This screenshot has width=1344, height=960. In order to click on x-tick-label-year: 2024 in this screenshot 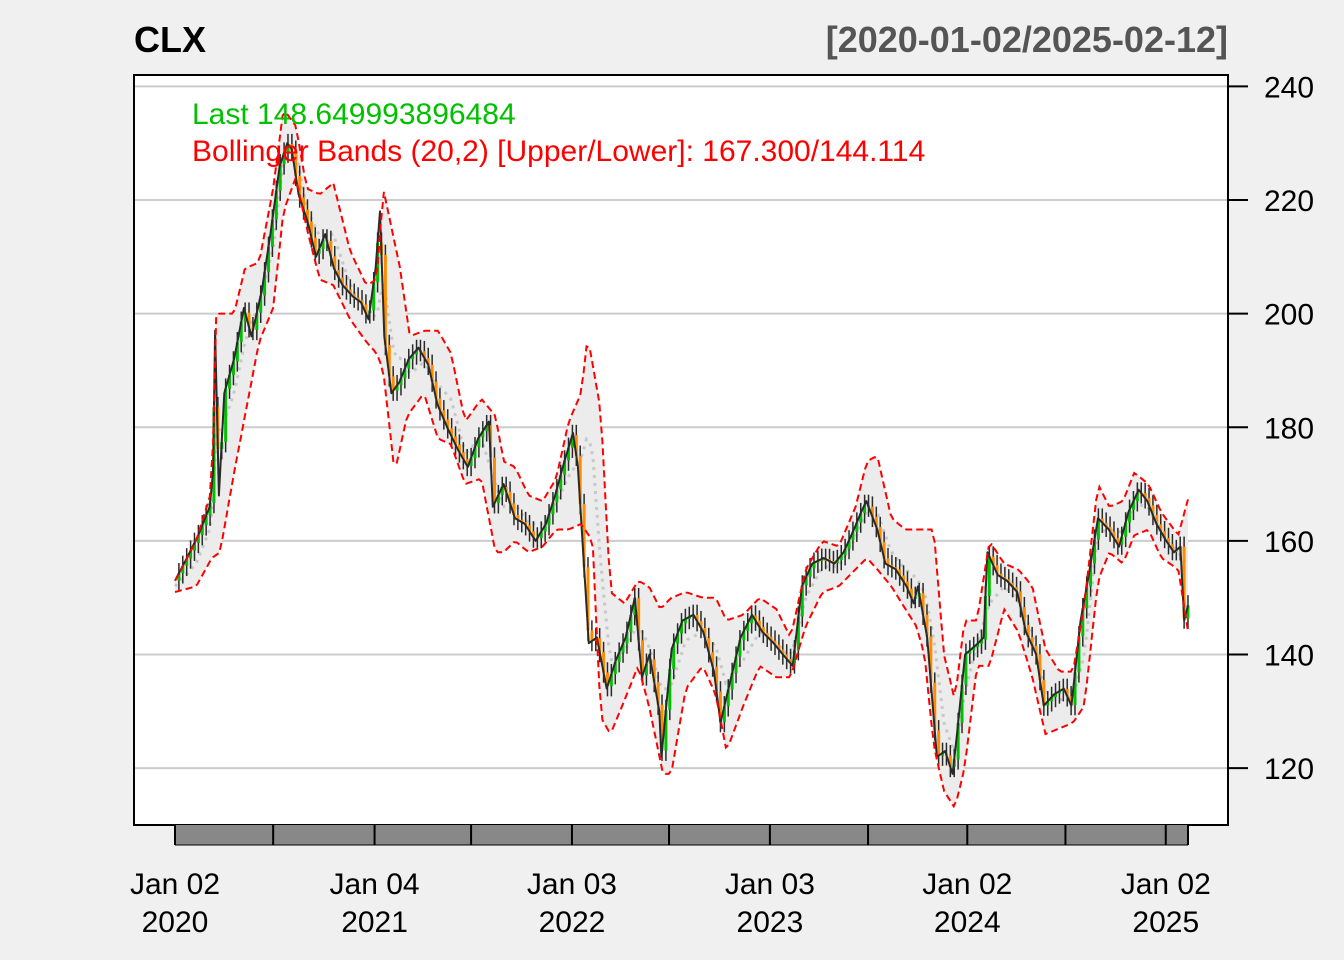, I will do `click(967, 922)`.